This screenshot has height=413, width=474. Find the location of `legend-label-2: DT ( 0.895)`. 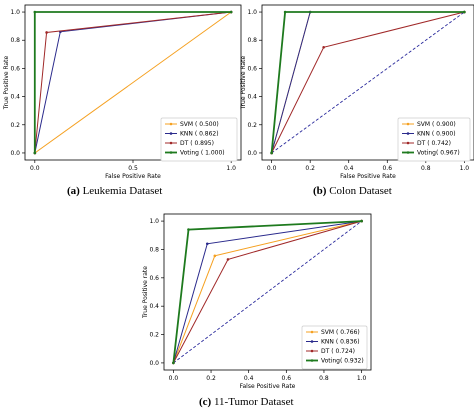

legend-label-2: DT ( 0.895) is located at coordinates (197, 143).